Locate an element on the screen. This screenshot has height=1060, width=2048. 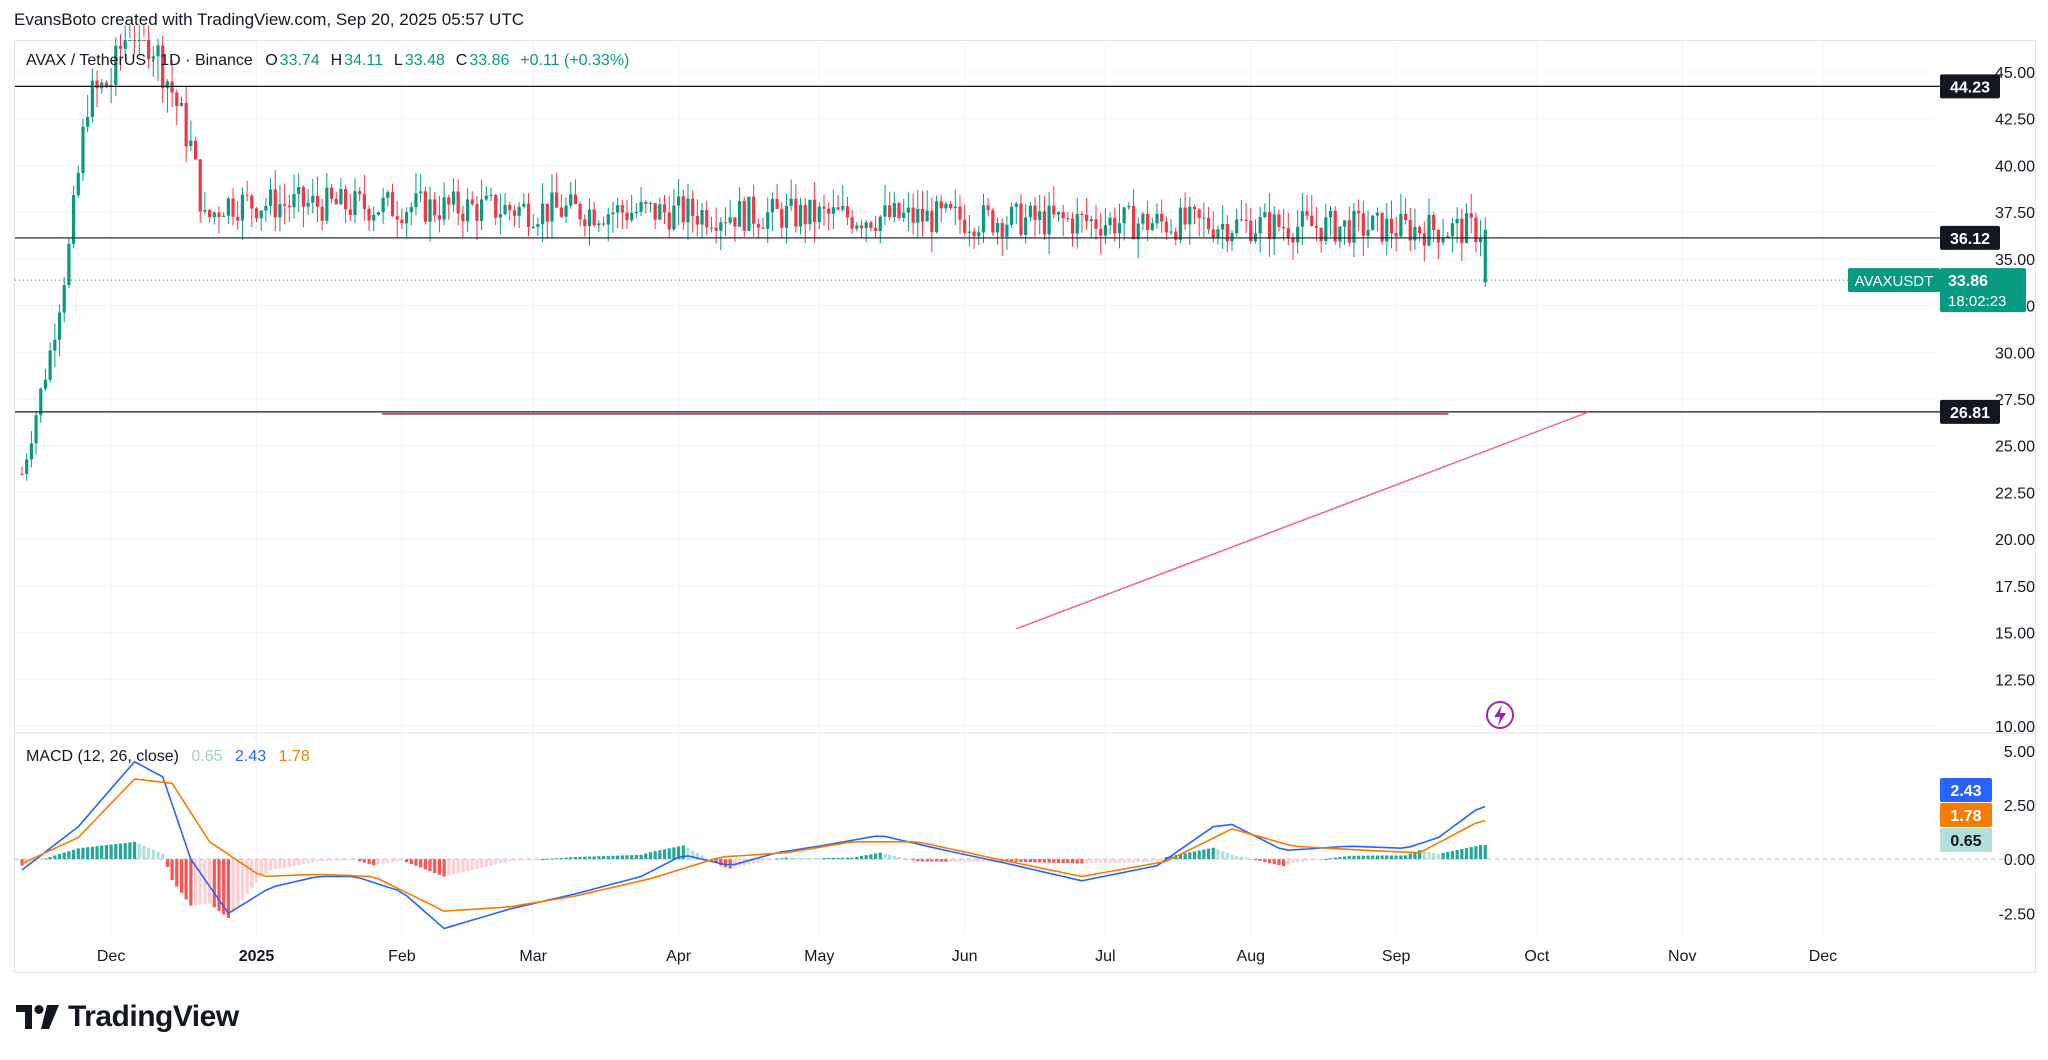
macd-value-tag is located at coordinates (1966, 790).